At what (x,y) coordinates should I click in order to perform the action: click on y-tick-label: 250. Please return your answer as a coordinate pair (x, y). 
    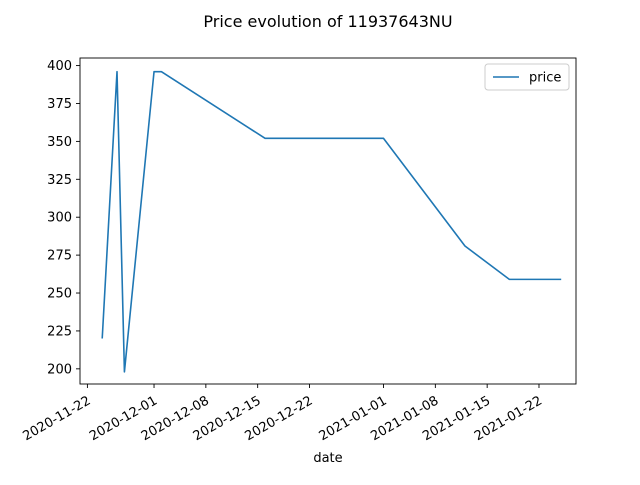
    Looking at the image, I should click on (59, 294).